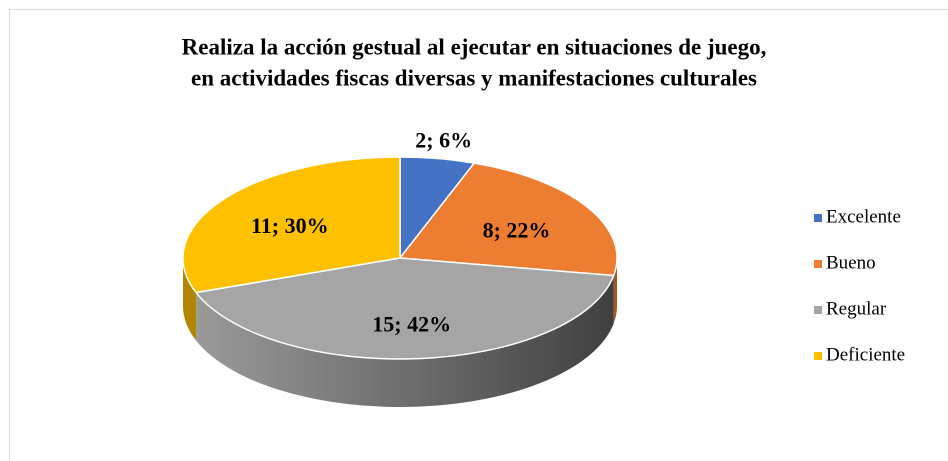  I want to click on data-label: 2; 6%, so click(443, 140).